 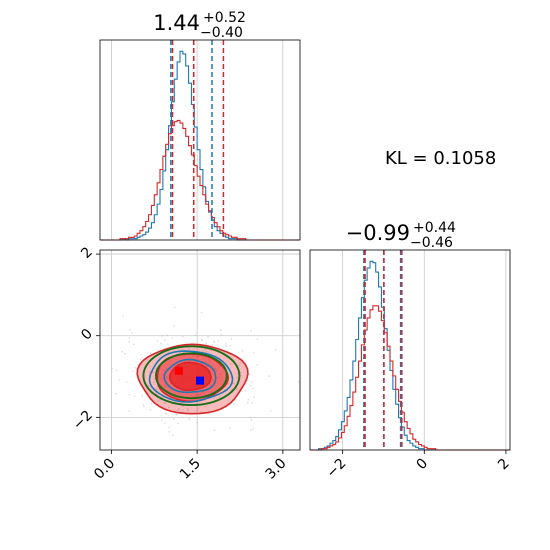 I want to click on joint-contours, so click(x=192, y=379).